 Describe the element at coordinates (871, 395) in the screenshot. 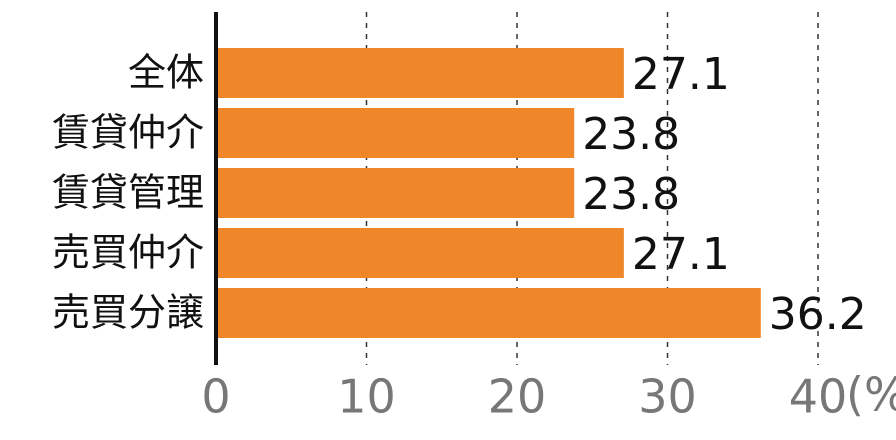

I see `x-axis-unit: (%)` at that location.